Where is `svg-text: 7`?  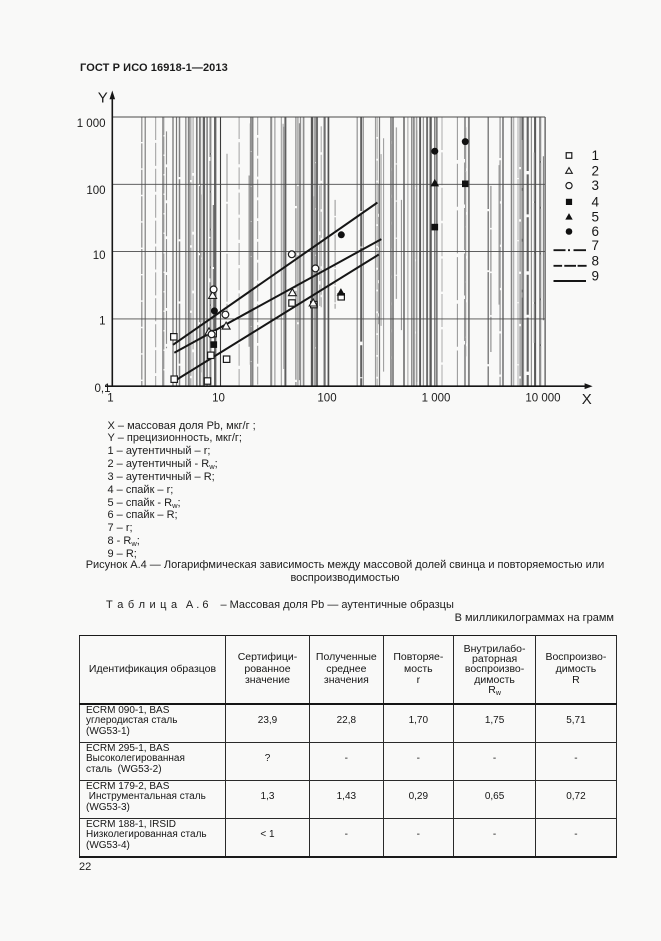 svg-text: 7 is located at coordinates (596, 245).